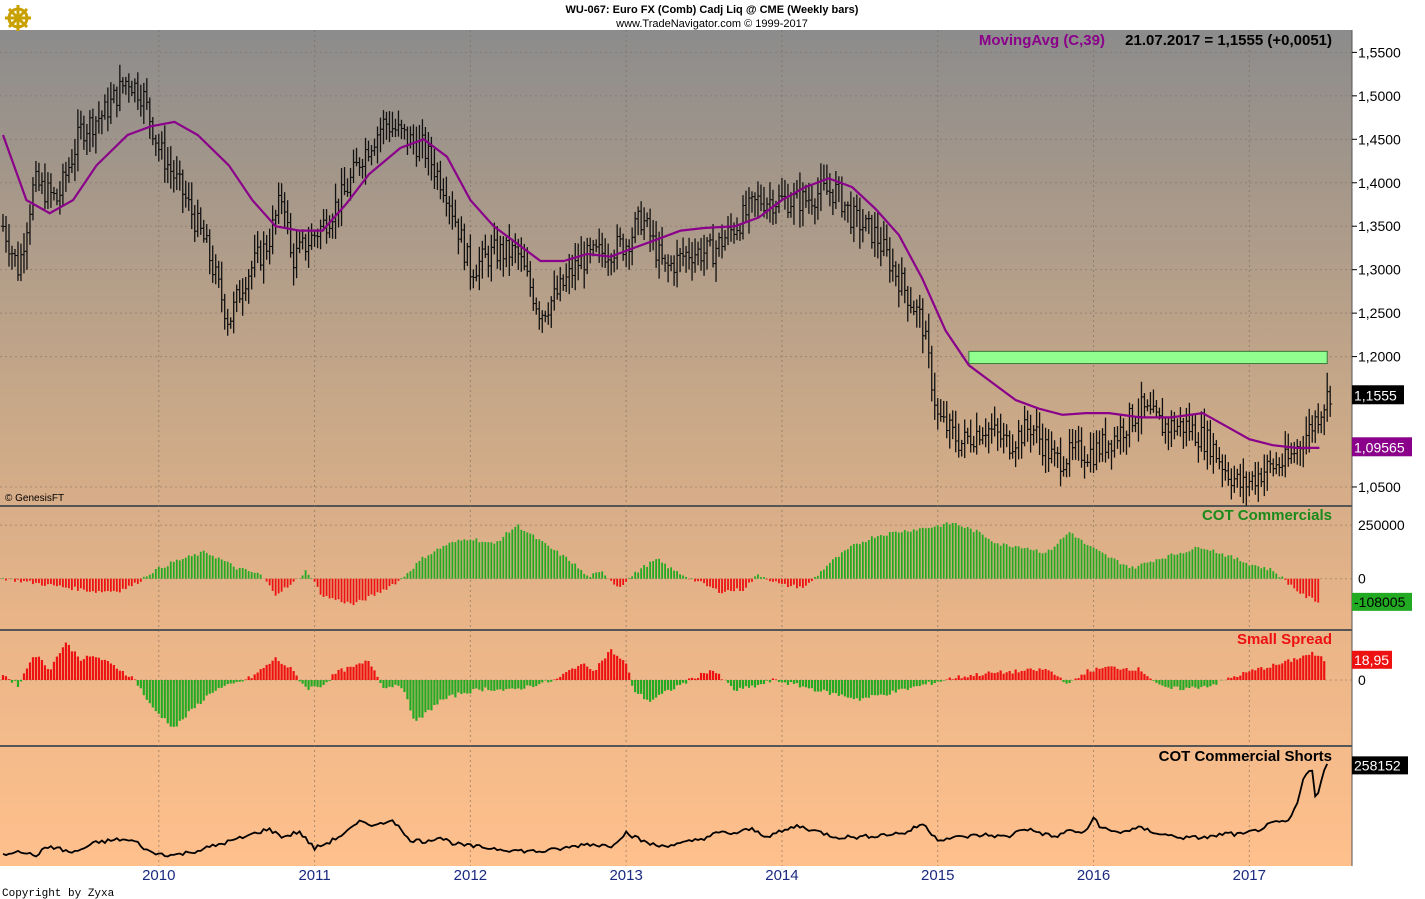 The image size is (1425, 899). I want to click on cot-tick-label: 250000, so click(1381, 525).